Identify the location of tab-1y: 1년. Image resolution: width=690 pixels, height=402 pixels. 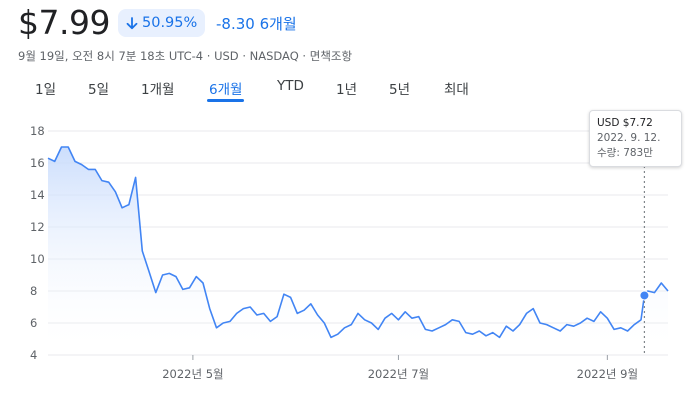
(346, 88).